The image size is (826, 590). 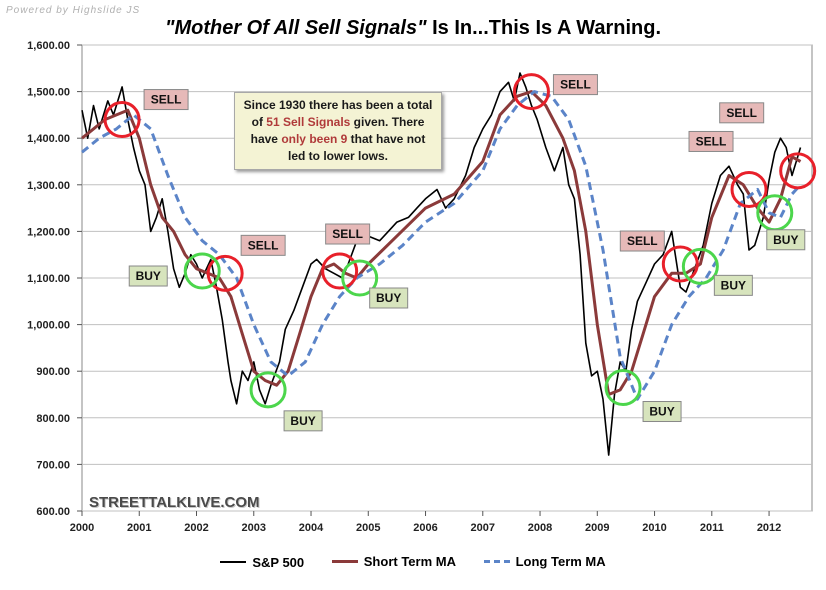 I want to click on y-tick-label: 1,600.00, so click(x=48, y=46).